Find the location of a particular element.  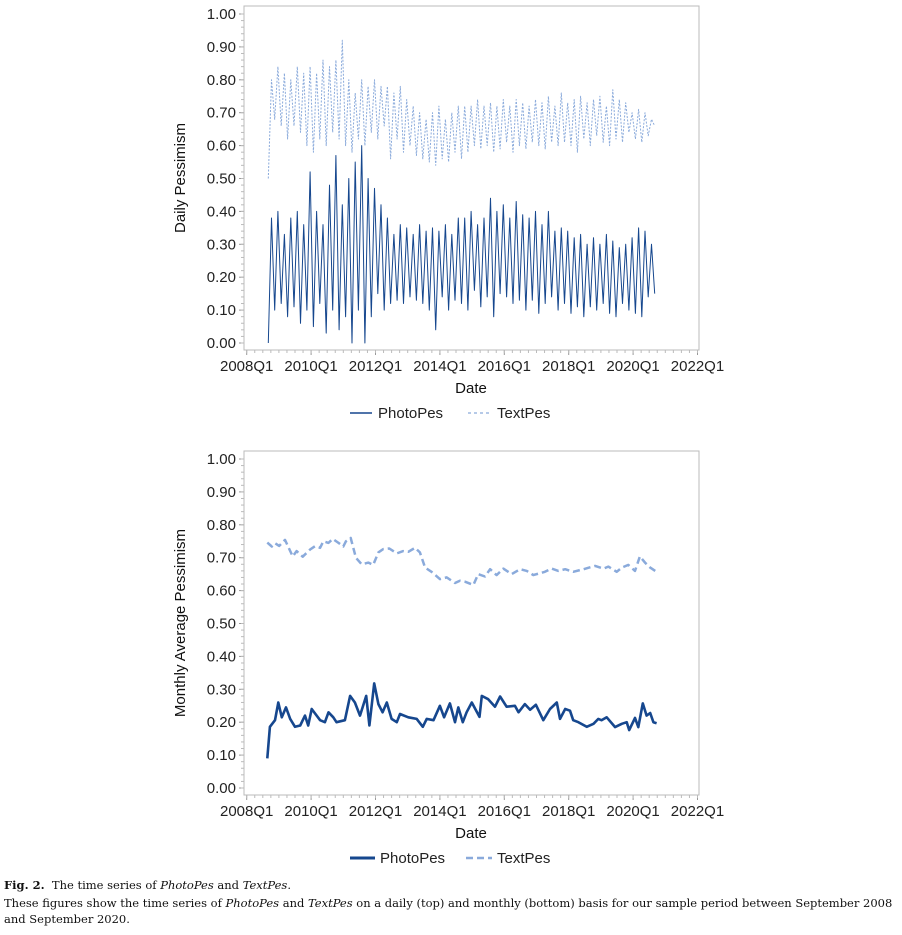

y-axis-label: Daily Pessimism is located at coordinates (180, 178).